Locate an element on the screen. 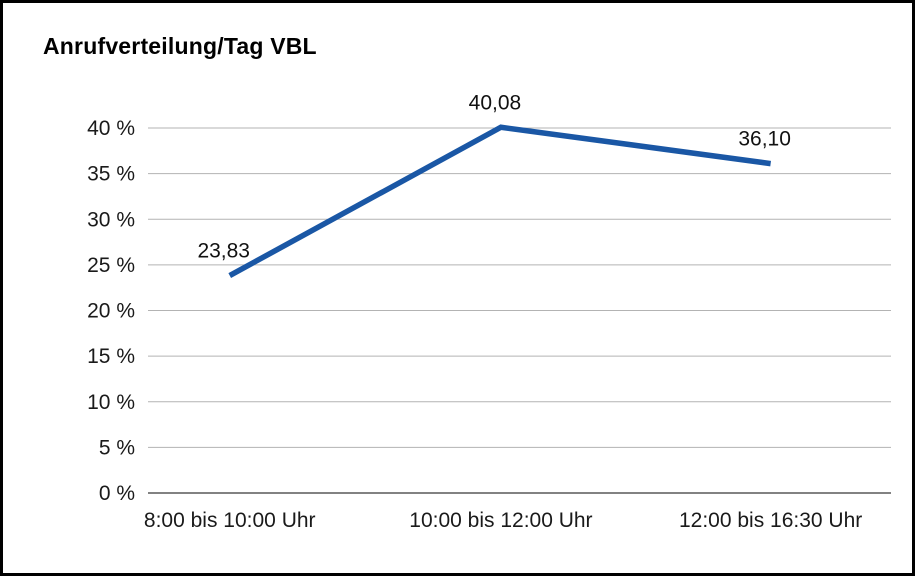  y-tick-label: 15 % is located at coordinates (111, 356).